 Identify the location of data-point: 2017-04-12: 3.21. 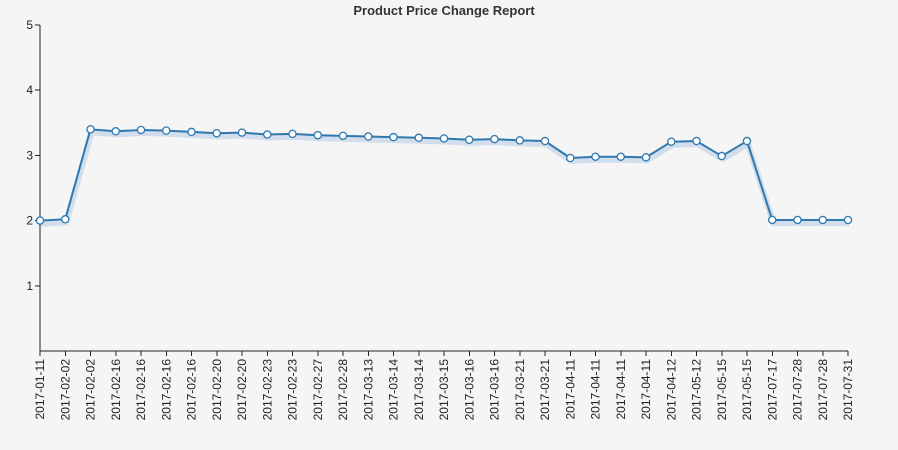
(671, 141).